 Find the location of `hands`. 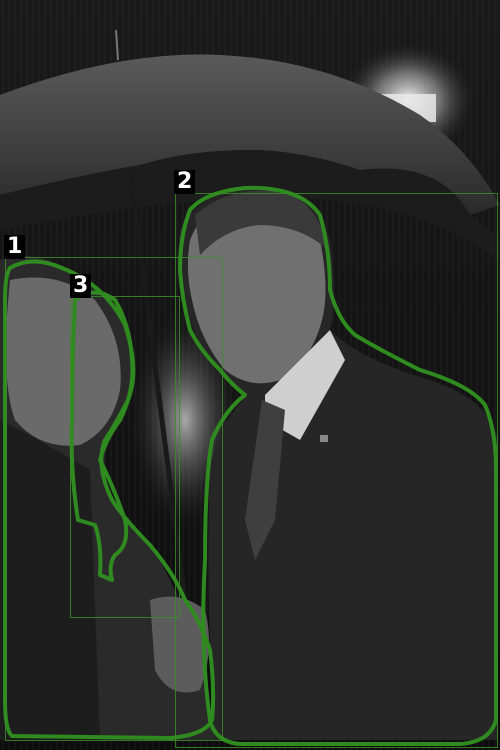

hands is located at coordinates (179, 644).